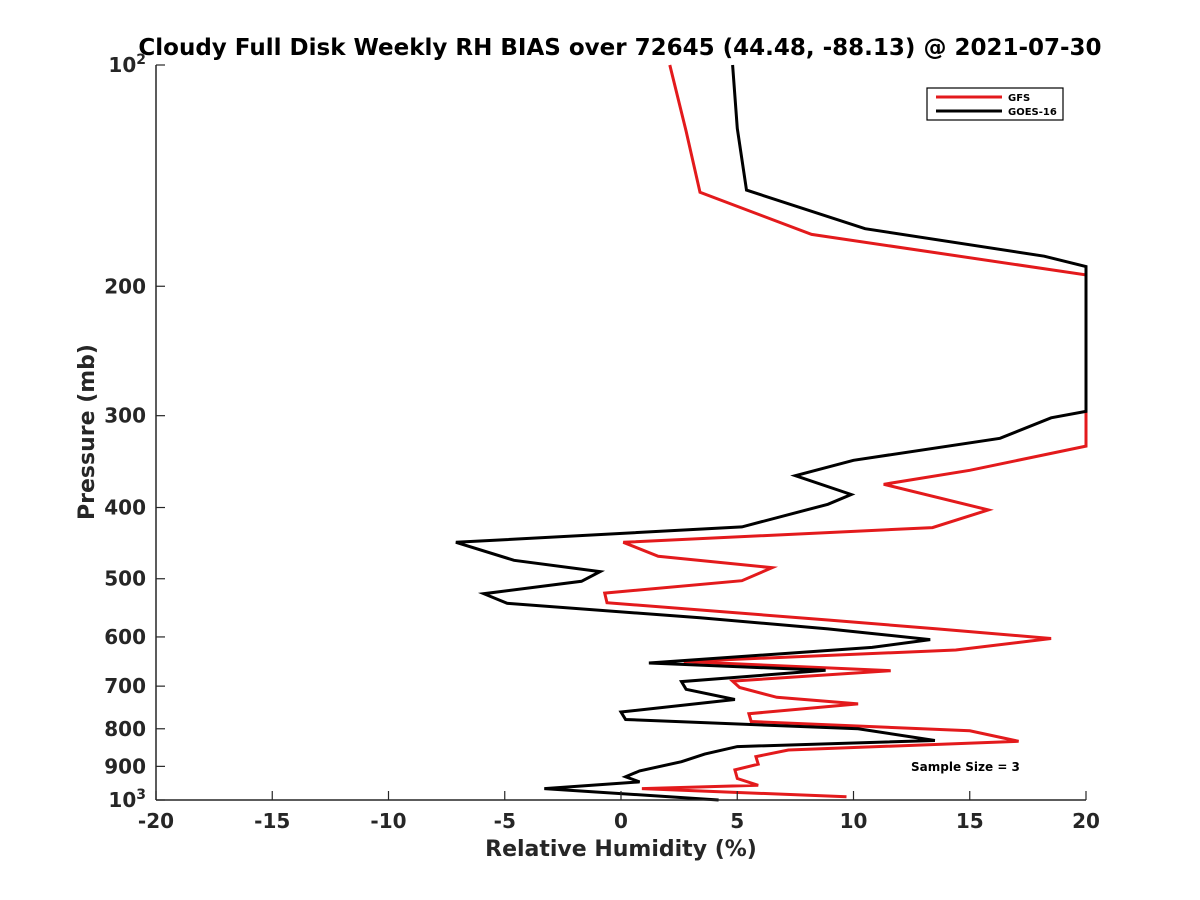 This screenshot has width=1200, height=900. I want to click on y-tick-label: 300, so click(125, 416).